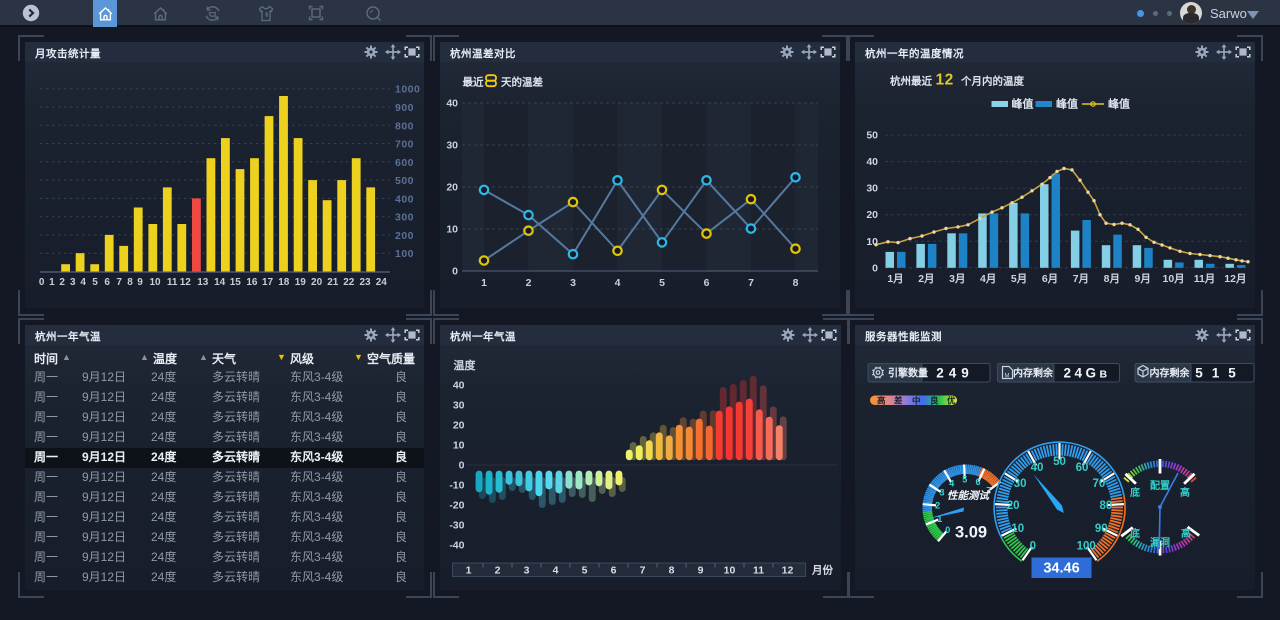 The image size is (1280, 620). Describe the element at coordinates (284, 282) in the screenshot. I see `svg-text: 18` at that location.